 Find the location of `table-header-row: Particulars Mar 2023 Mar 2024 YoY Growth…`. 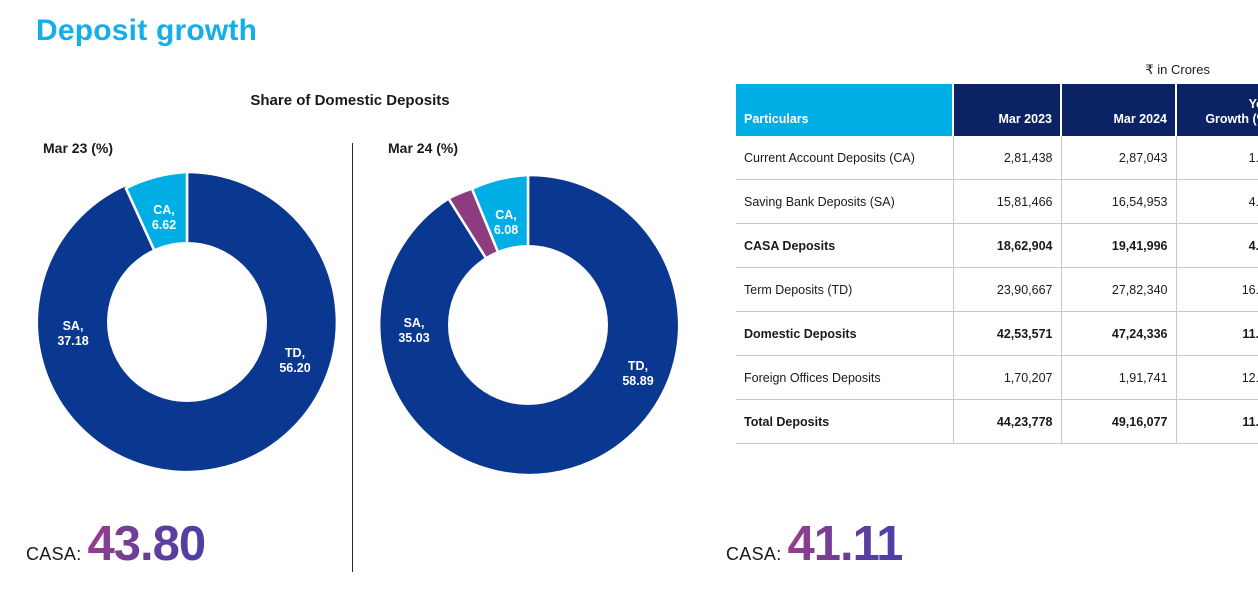

table-header-row: Particulars Mar 2023 Mar 2024 YoY Growth… is located at coordinates (997, 110).